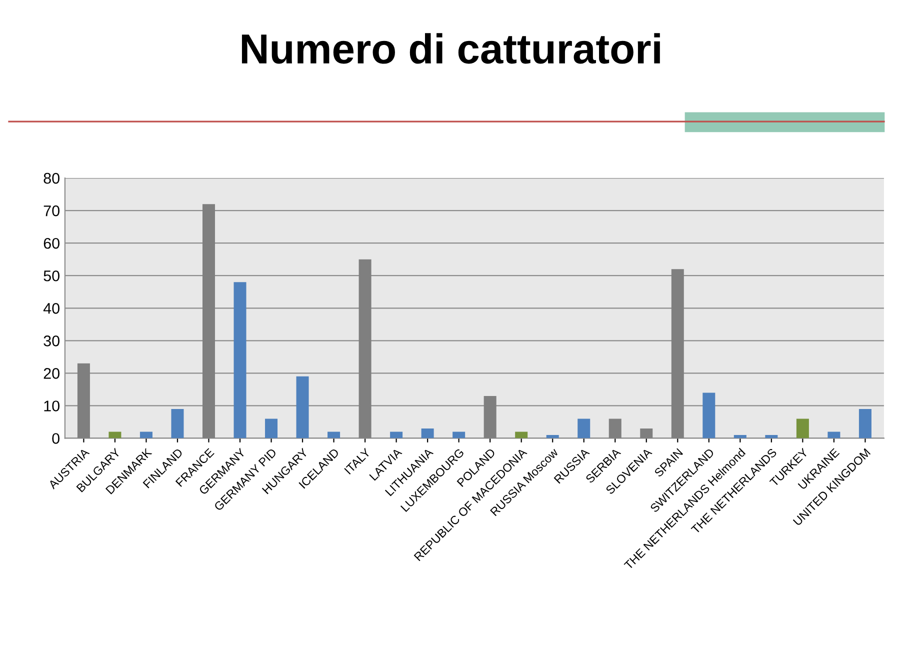 The height and width of the screenshot is (657, 902). What do you see at coordinates (52, 276) in the screenshot?
I see `y-tick-label: 50` at bounding box center [52, 276].